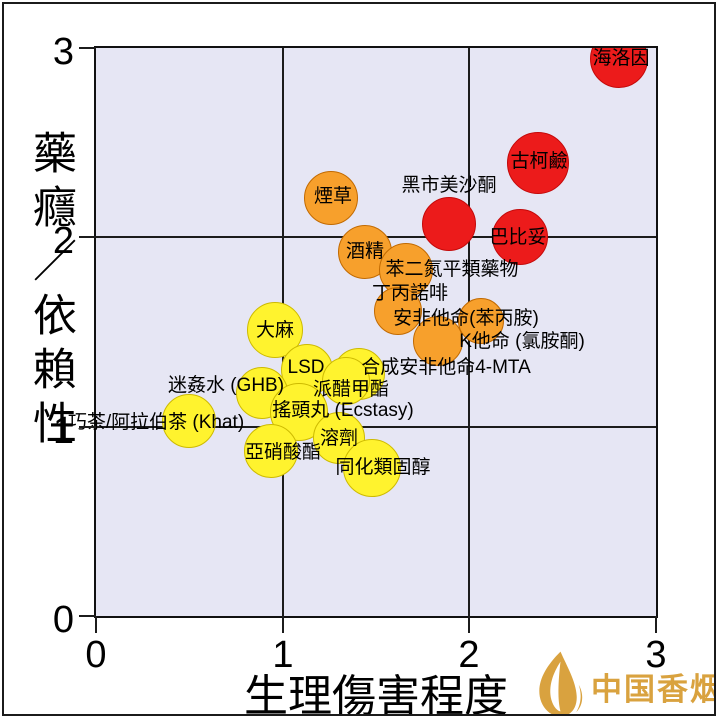 This screenshot has height=722, width=720. What do you see at coordinates (656, 655) in the screenshot?
I see `x-tick-label-3: 3` at bounding box center [656, 655].